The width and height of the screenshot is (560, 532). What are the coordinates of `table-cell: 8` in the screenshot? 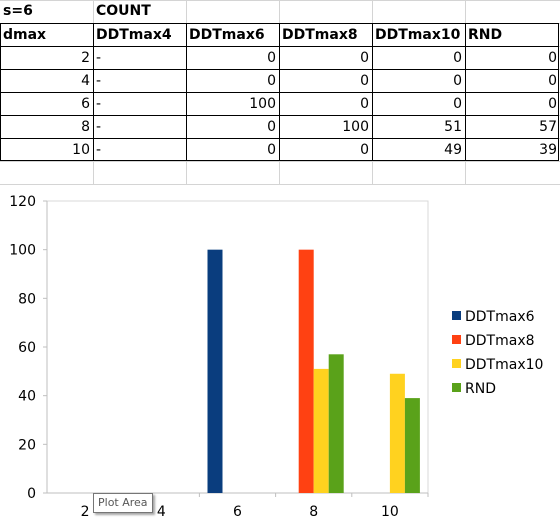 It's located at (46, 127).